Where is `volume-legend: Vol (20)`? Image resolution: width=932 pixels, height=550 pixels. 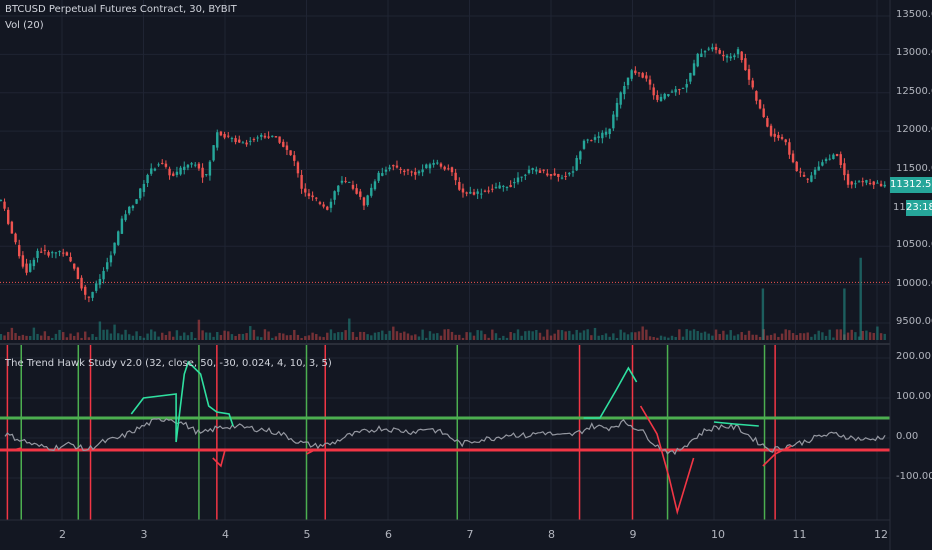
volume-legend: Vol (20) is located at coordinates (24, 25).